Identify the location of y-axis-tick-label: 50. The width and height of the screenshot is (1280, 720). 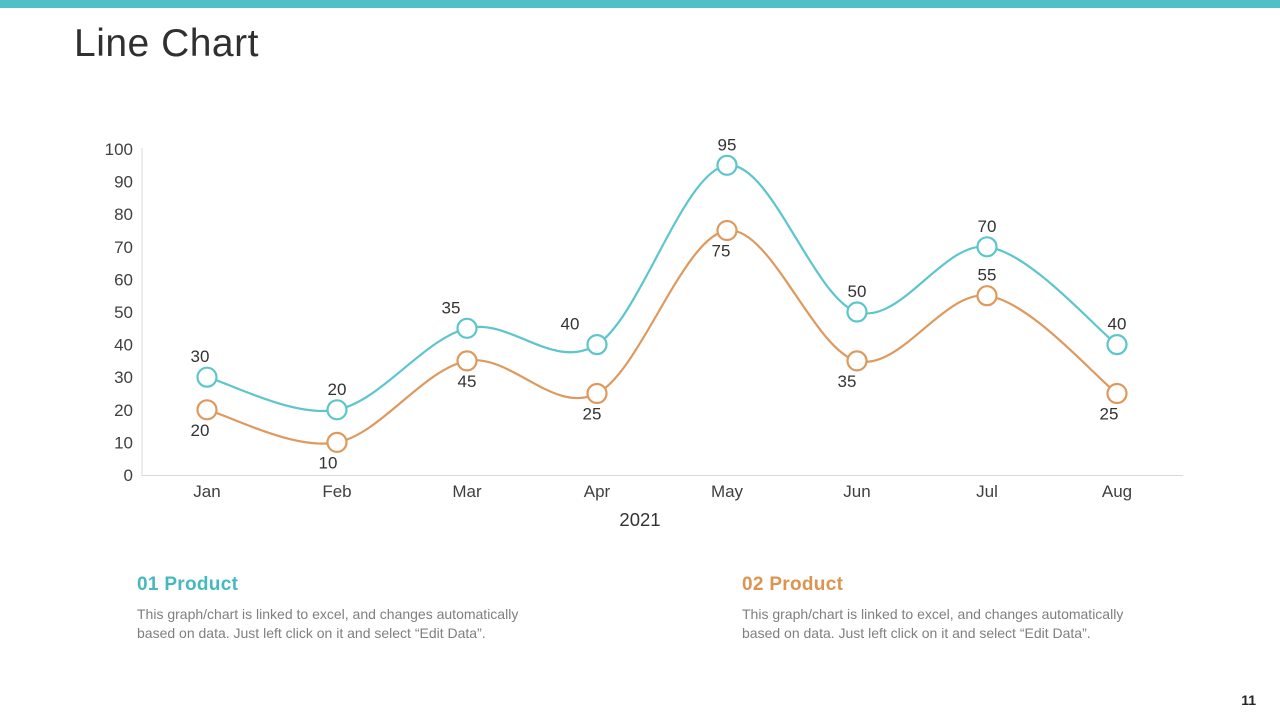
(123, 312).